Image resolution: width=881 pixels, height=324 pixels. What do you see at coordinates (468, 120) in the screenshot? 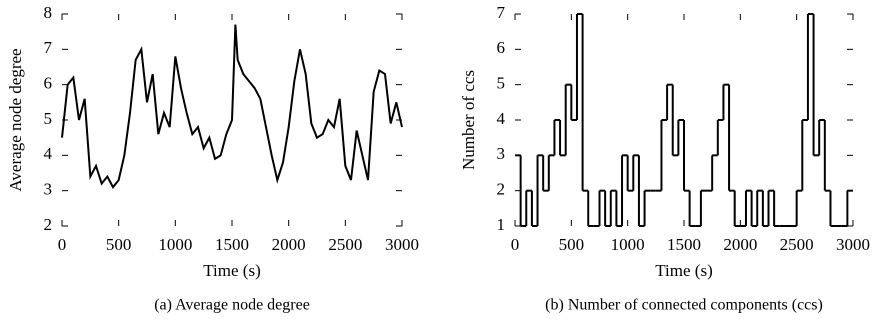
I see `y-axis-label: Number of ccs` at bounding box center [468, 120].